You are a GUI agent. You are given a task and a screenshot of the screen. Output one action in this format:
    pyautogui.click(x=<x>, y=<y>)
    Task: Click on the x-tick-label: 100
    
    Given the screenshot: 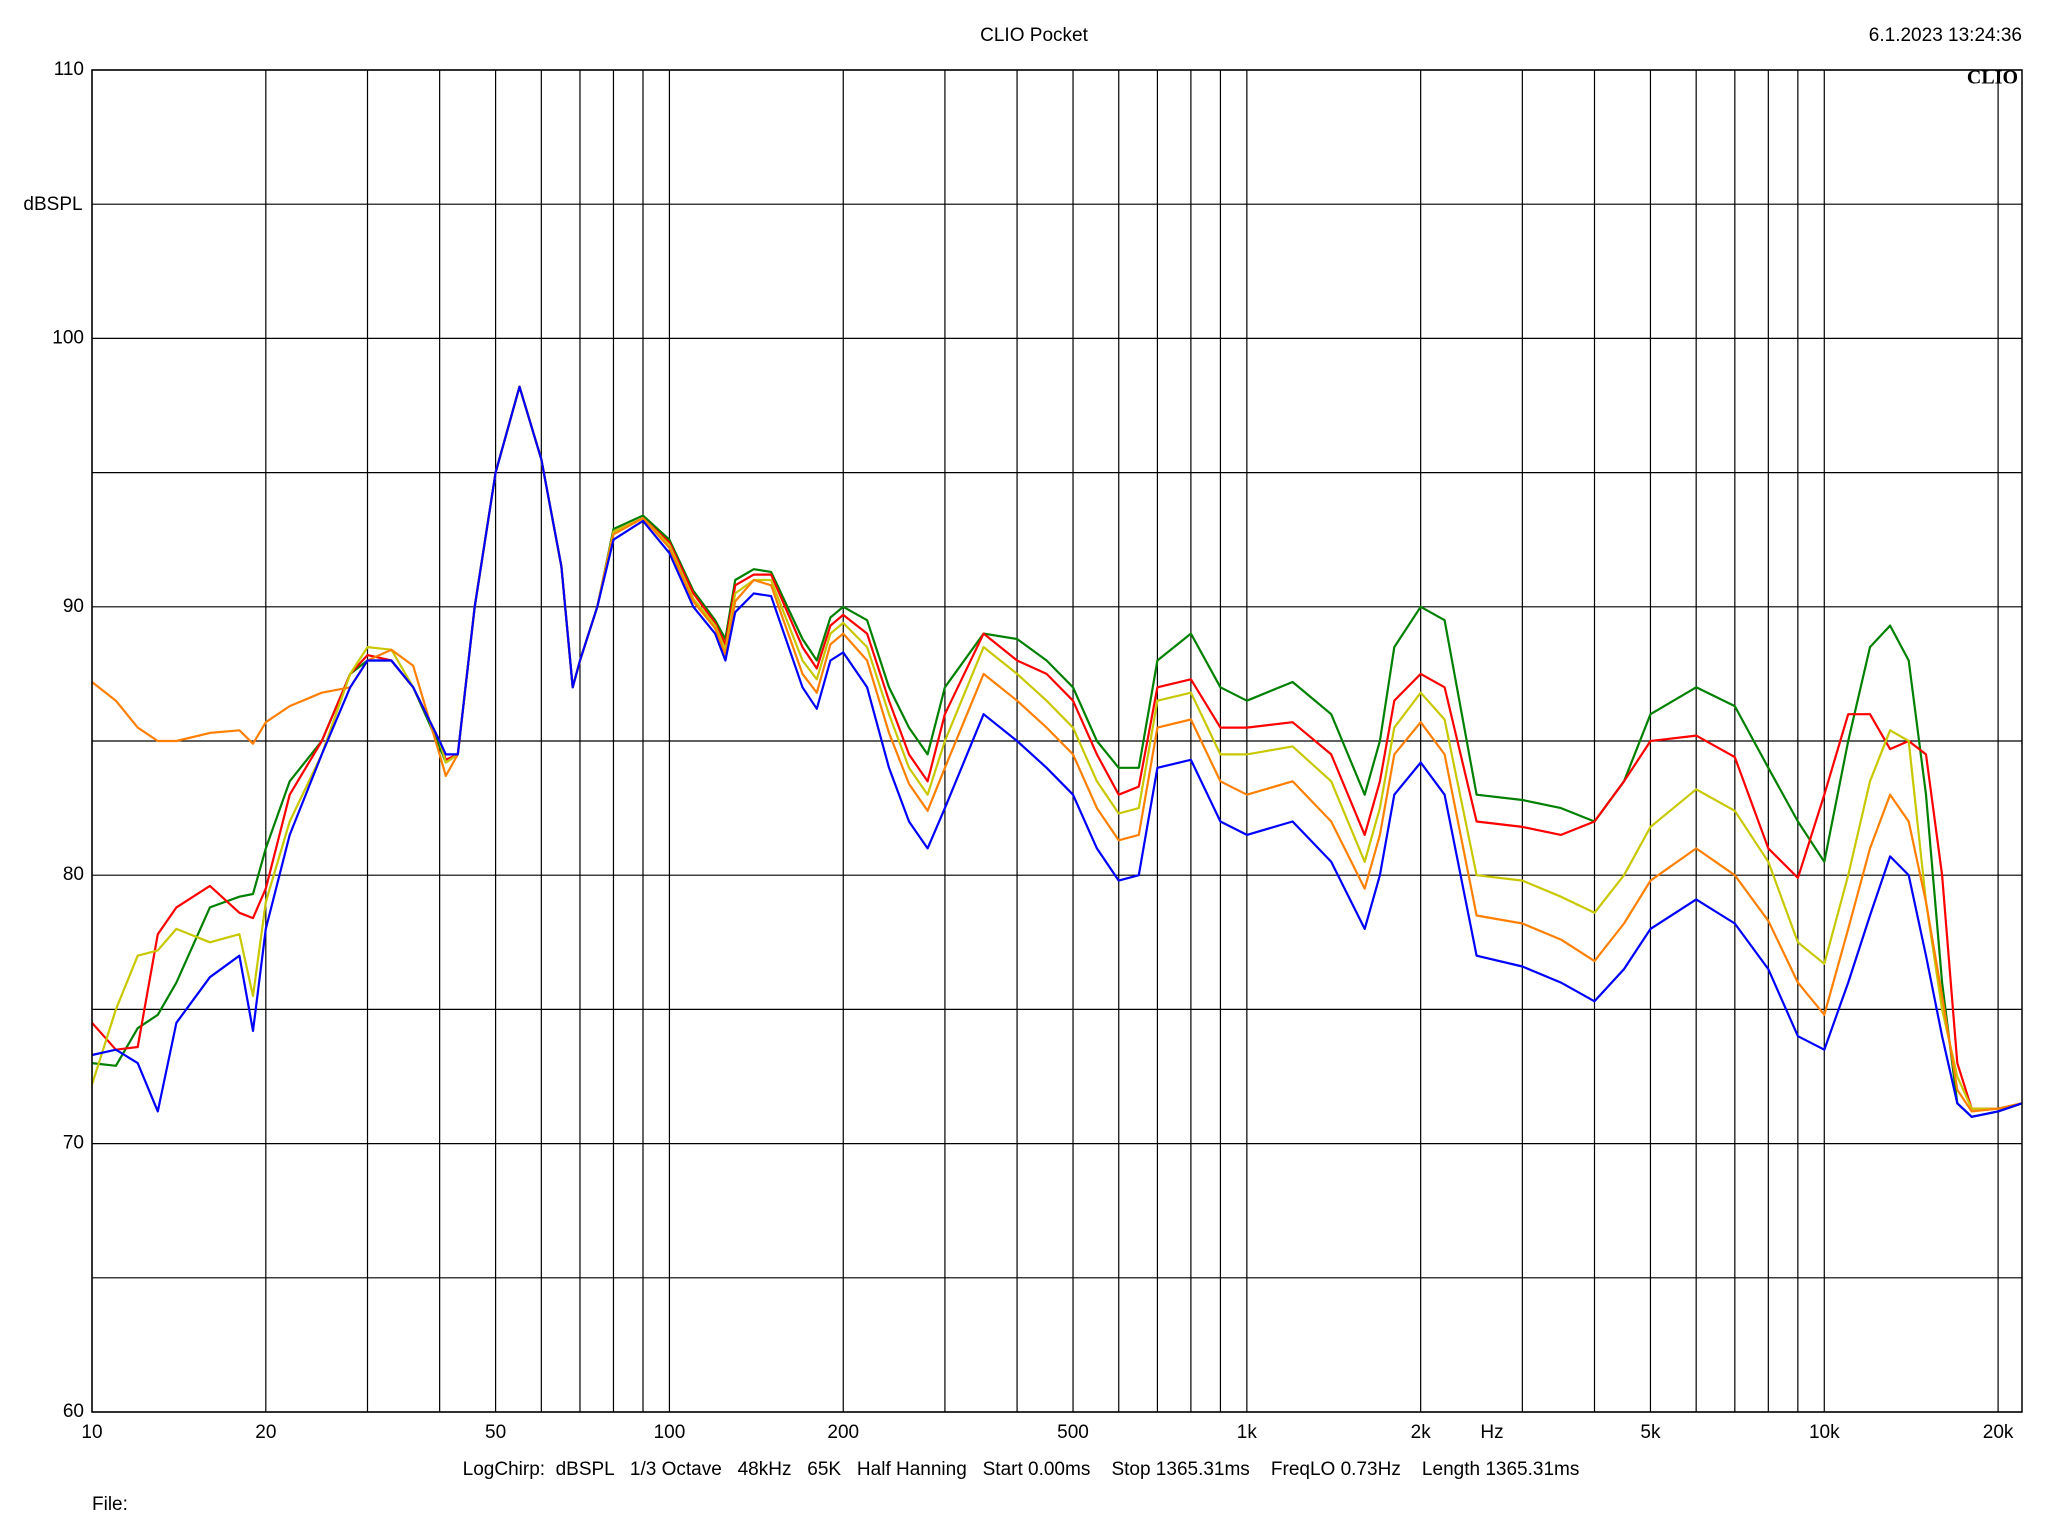 What is the action you would take?
    pyautogui.click(x=670, y=1432)
    